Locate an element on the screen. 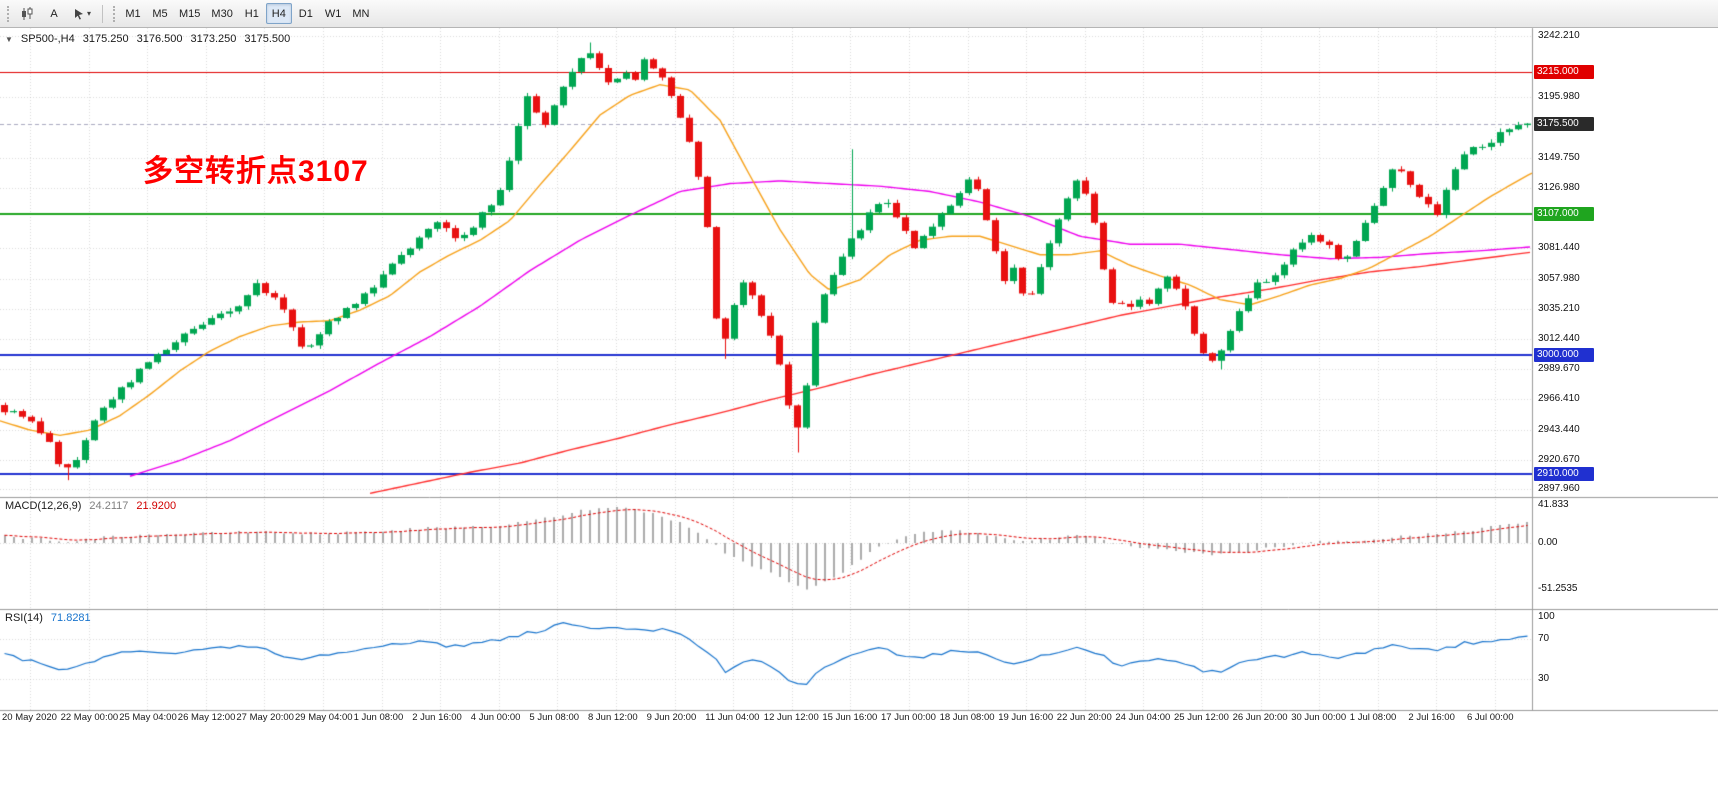 The width and height of the screenshot is (1718, 797). time-axis-label: 30 Jun 00:00 is located at coordinates (1319, 717).